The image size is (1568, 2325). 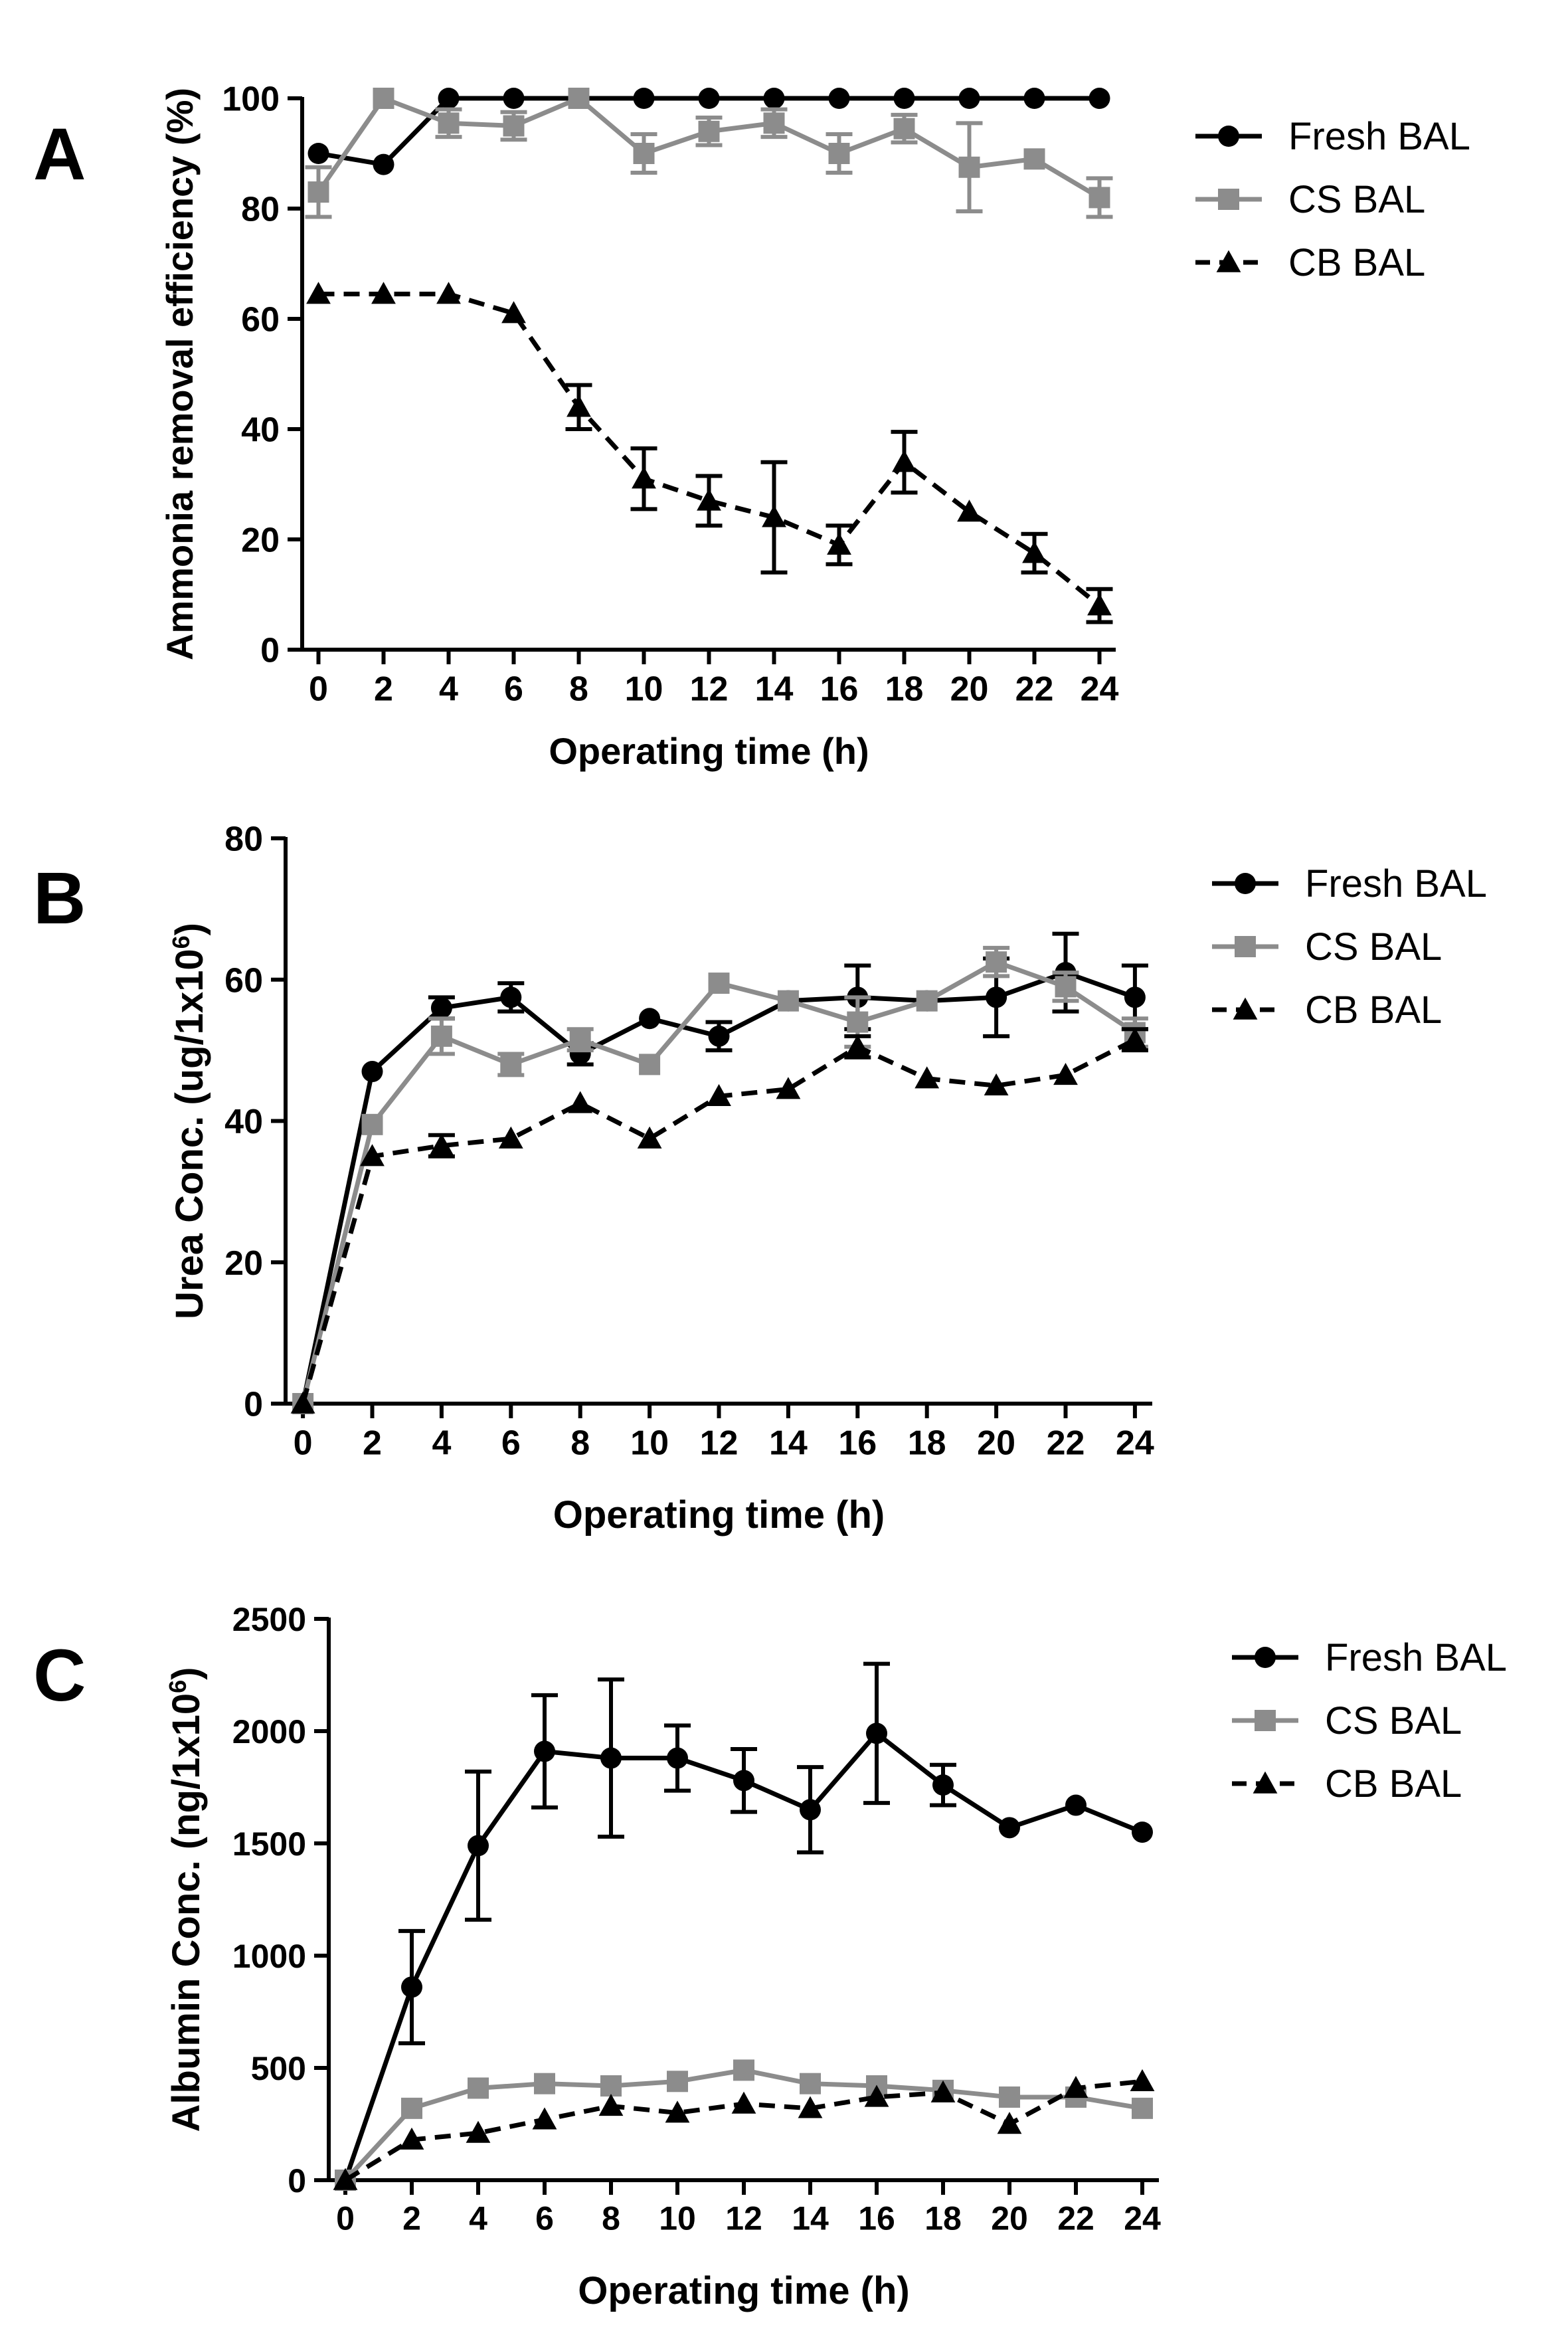 What do you see at coordinates (744, 2125) in the screenshot?
I see `series-cs-bal` at bounding box center [744, 2125].